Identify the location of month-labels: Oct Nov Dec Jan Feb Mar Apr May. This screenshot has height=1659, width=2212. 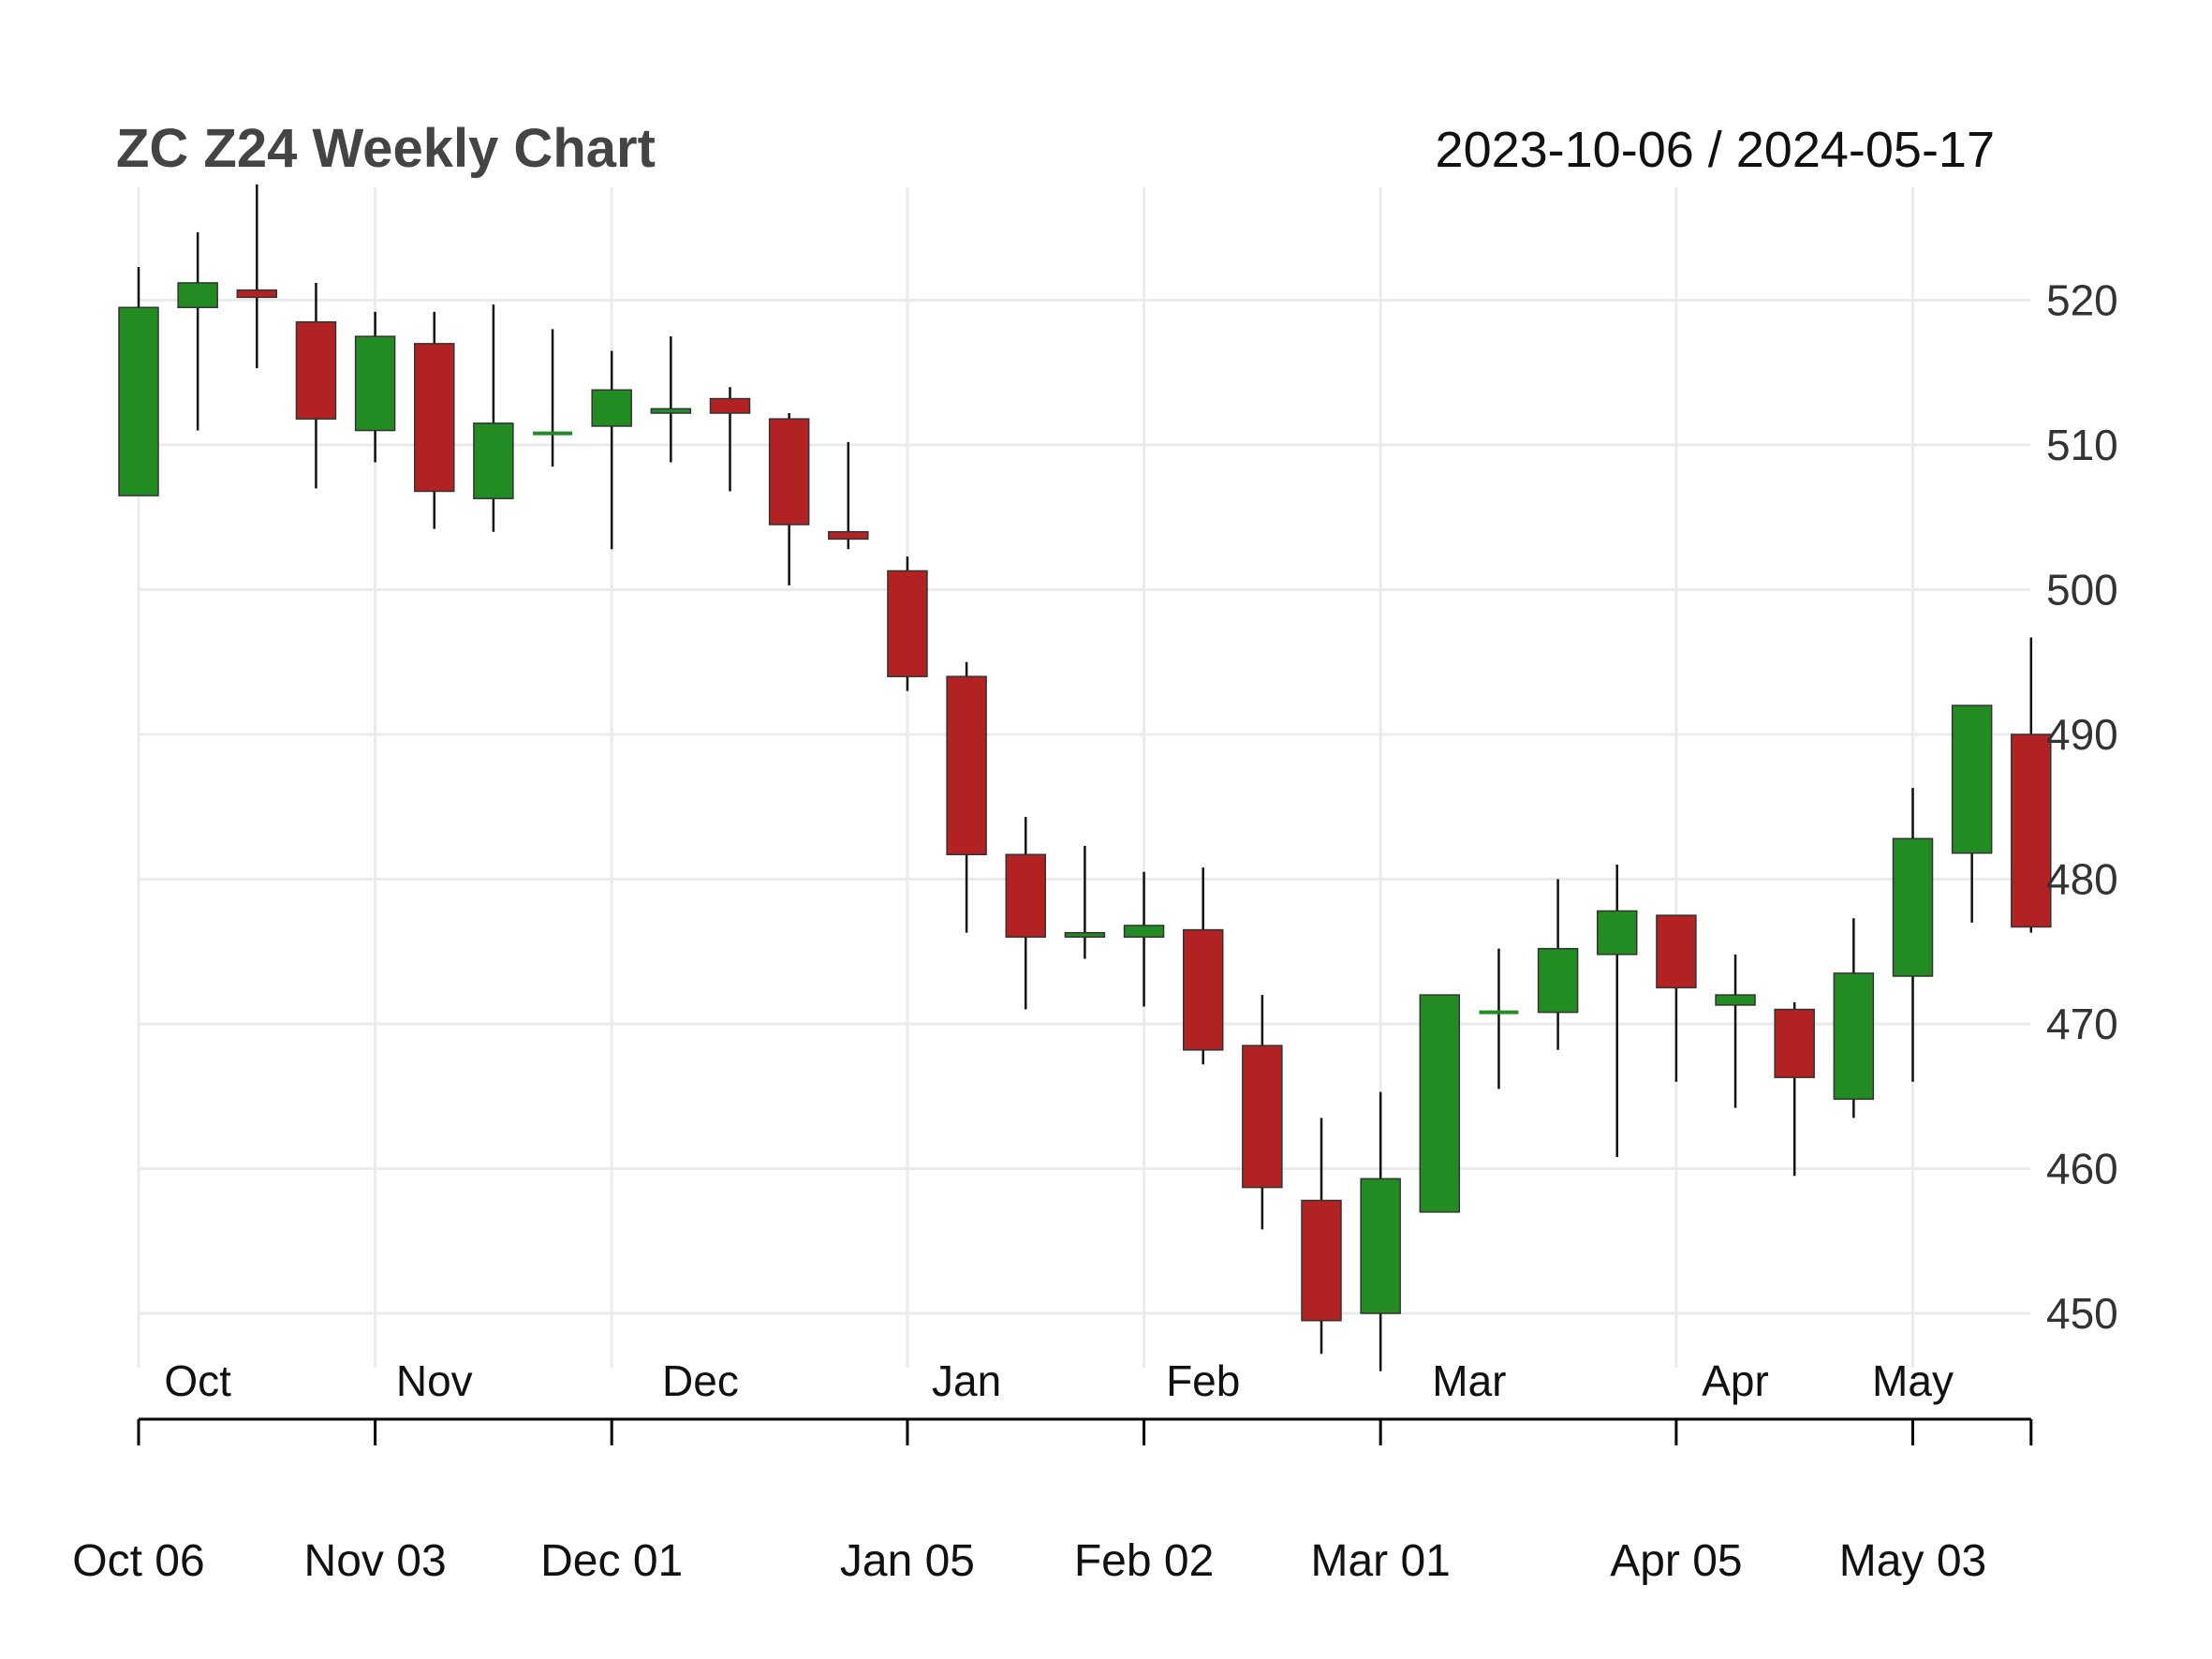
(1059, 1380).